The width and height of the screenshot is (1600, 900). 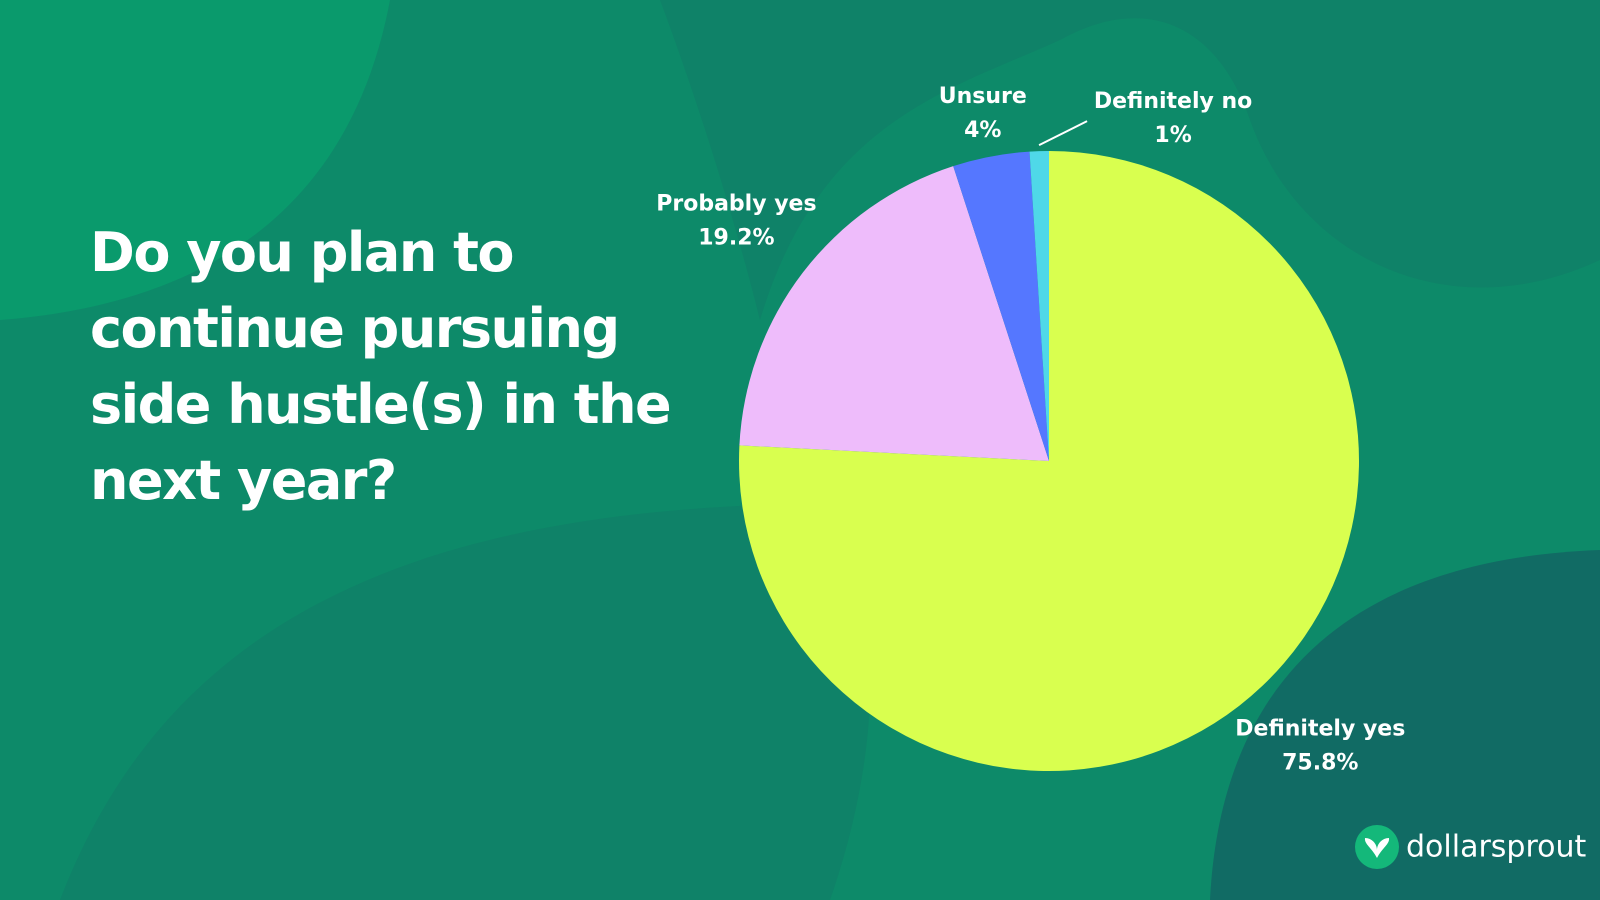 What do you see at coordinates (1496, 847) in the screenshot?
I see `logo-text: dollarsprout` at bounding box center [1496, 847].